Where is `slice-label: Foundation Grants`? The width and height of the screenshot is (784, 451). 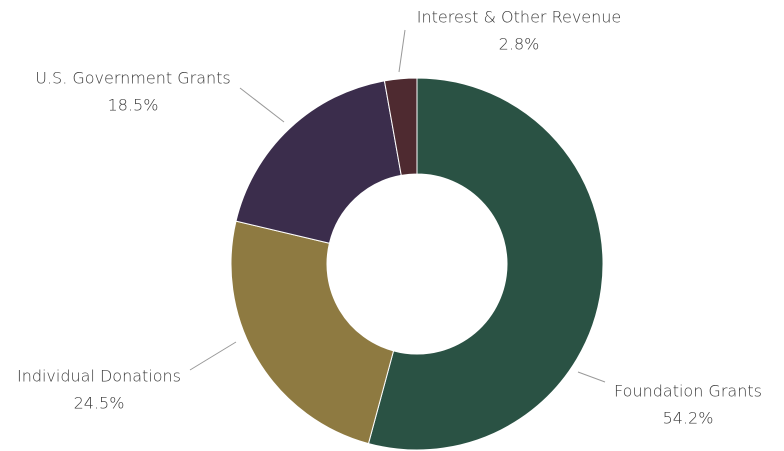 slice-label: Foundation Grants is located at coordinates (688, 391).